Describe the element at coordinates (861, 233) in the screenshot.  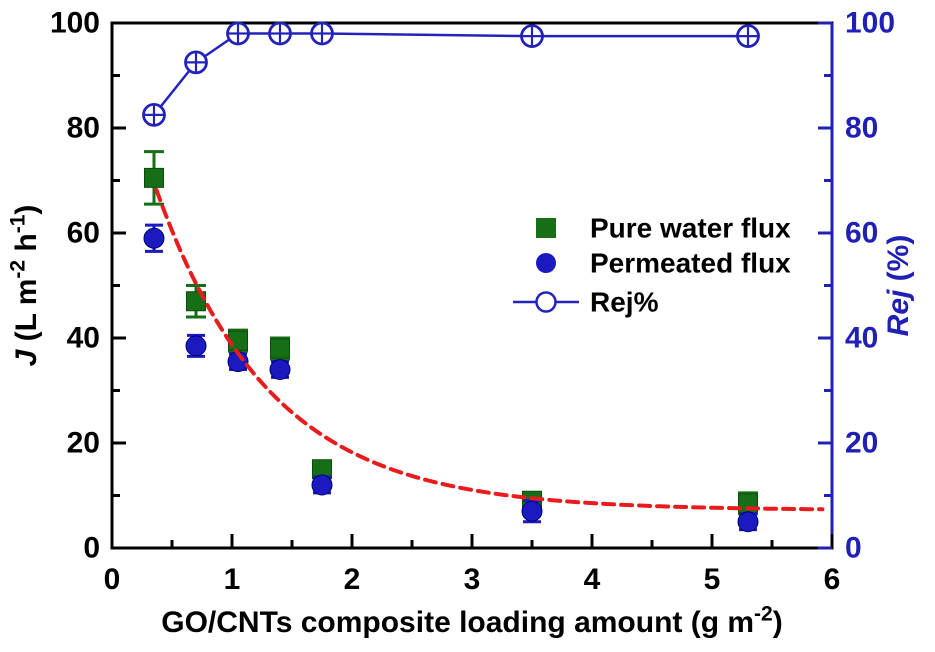
I see `y-right-tick-label: 60` at that location.